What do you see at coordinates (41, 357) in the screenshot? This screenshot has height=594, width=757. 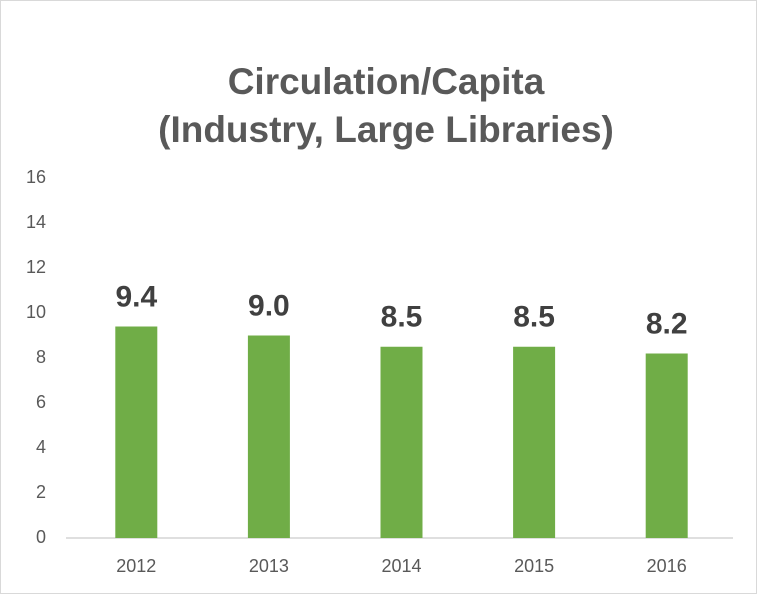 I see `y-tick-label: 8` at bounding box center [41, 357].